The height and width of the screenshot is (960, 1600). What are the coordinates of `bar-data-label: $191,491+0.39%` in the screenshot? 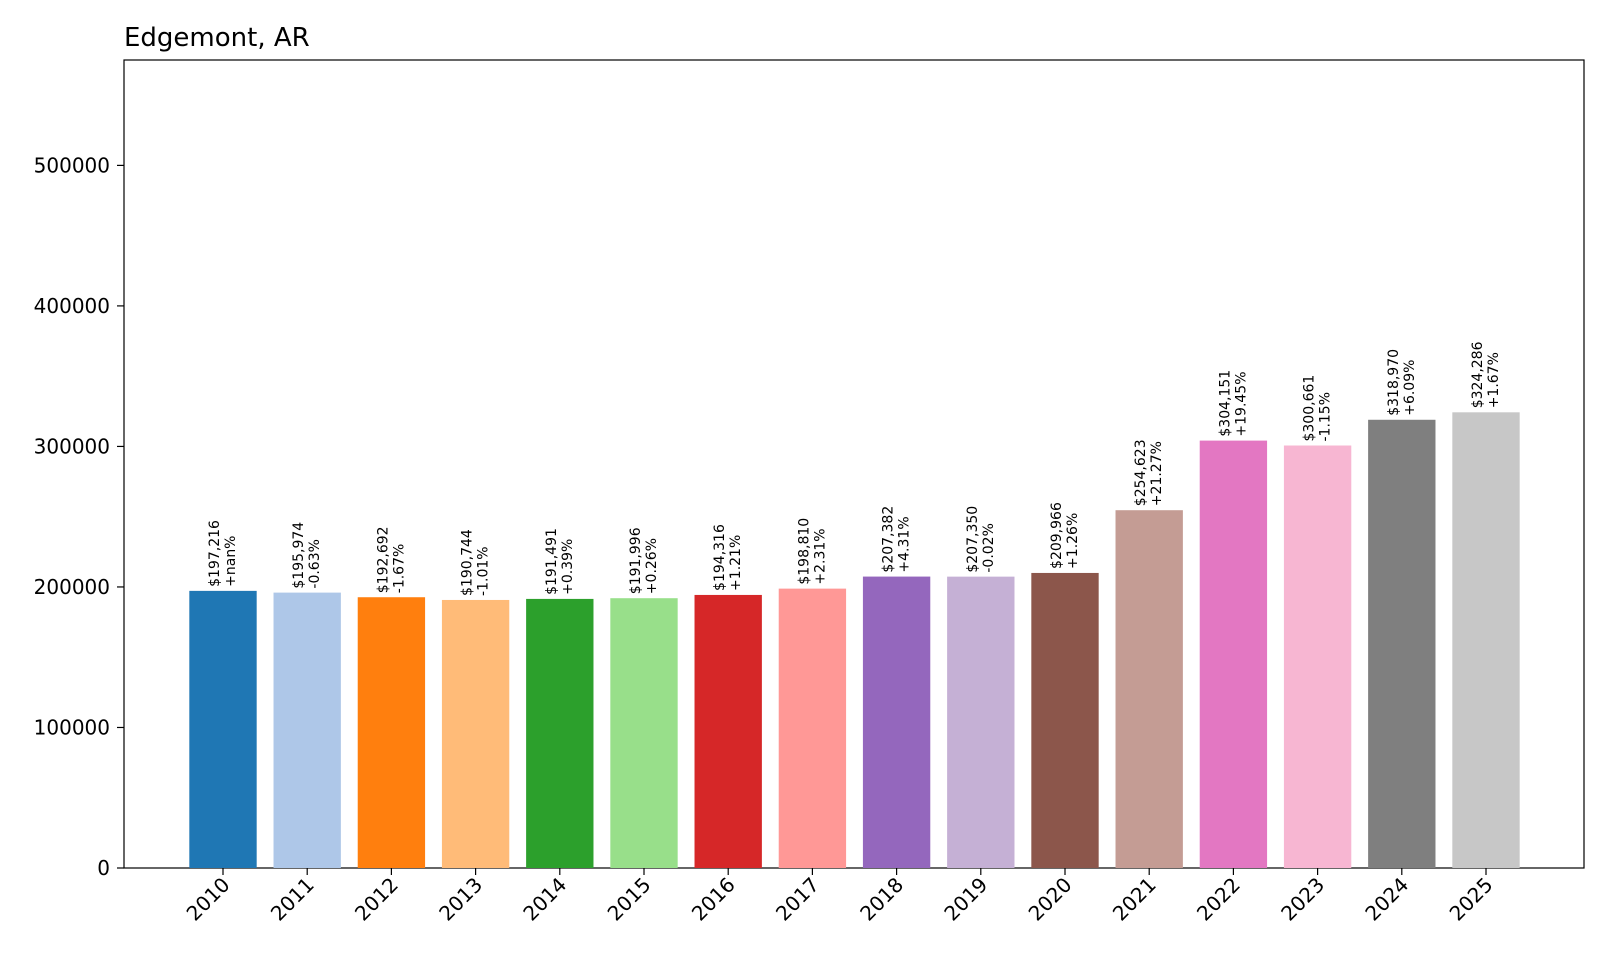 It's located at (560, 561).